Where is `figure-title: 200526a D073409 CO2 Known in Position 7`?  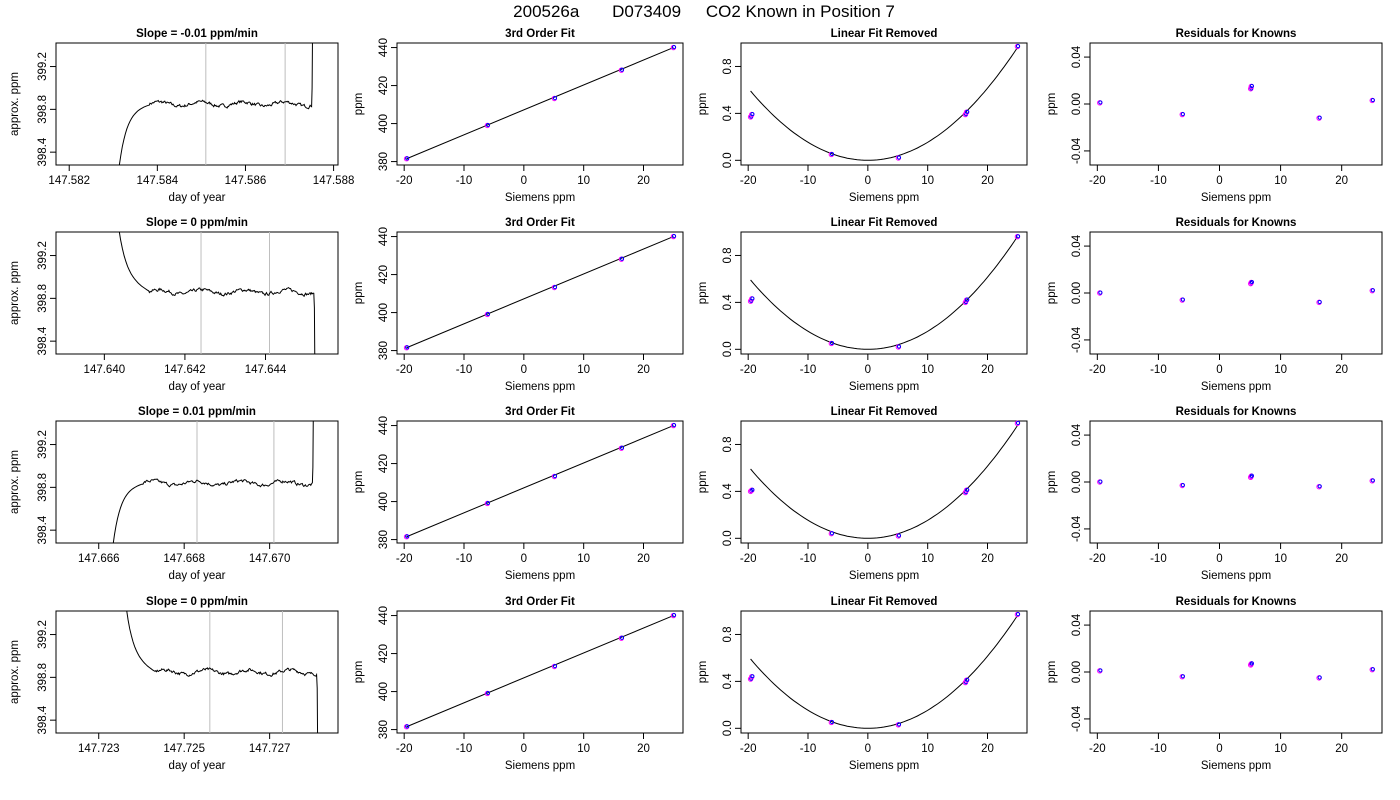
figure-title: 200526a D073409 CO2 Known in Position 7 is located at coordinates (704, 11).